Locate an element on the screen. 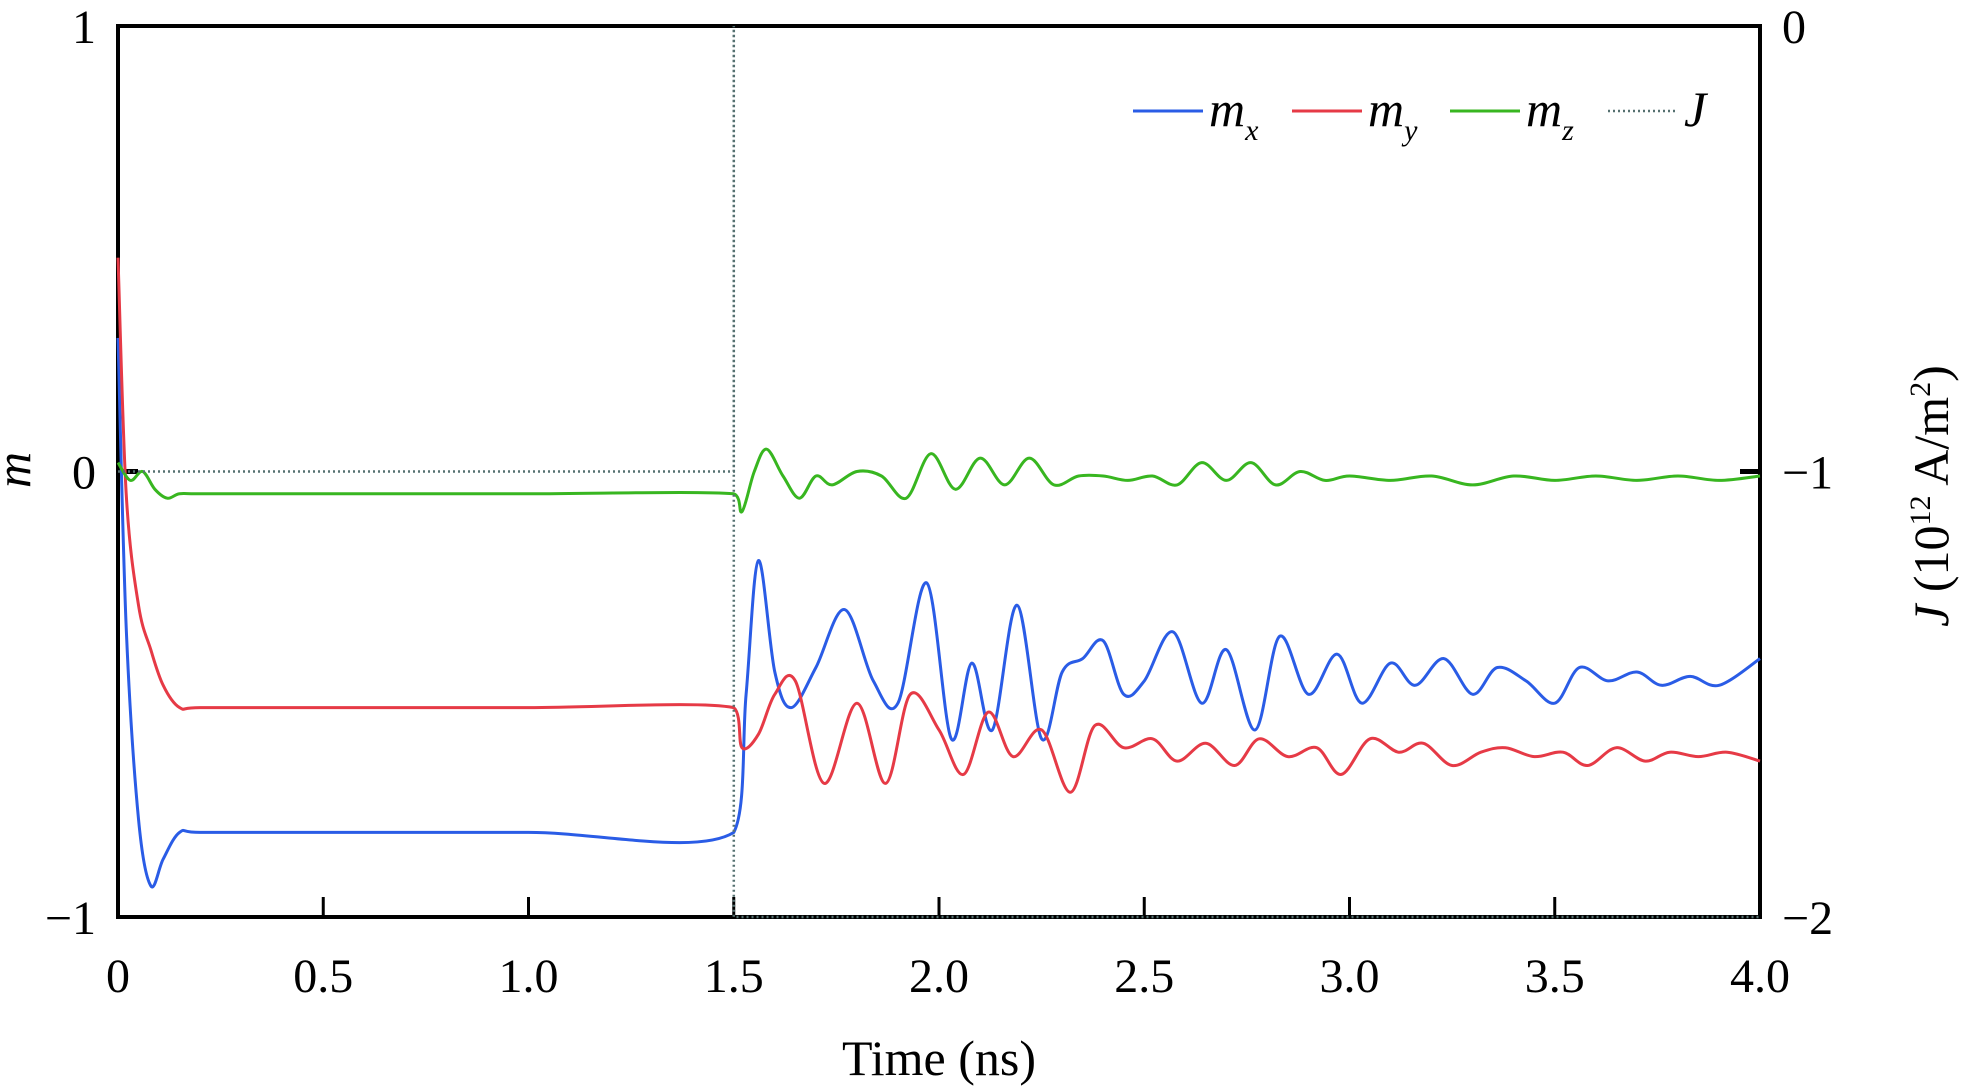  right-axis-label-middle: A/m is located at coordinates (1931, 446).